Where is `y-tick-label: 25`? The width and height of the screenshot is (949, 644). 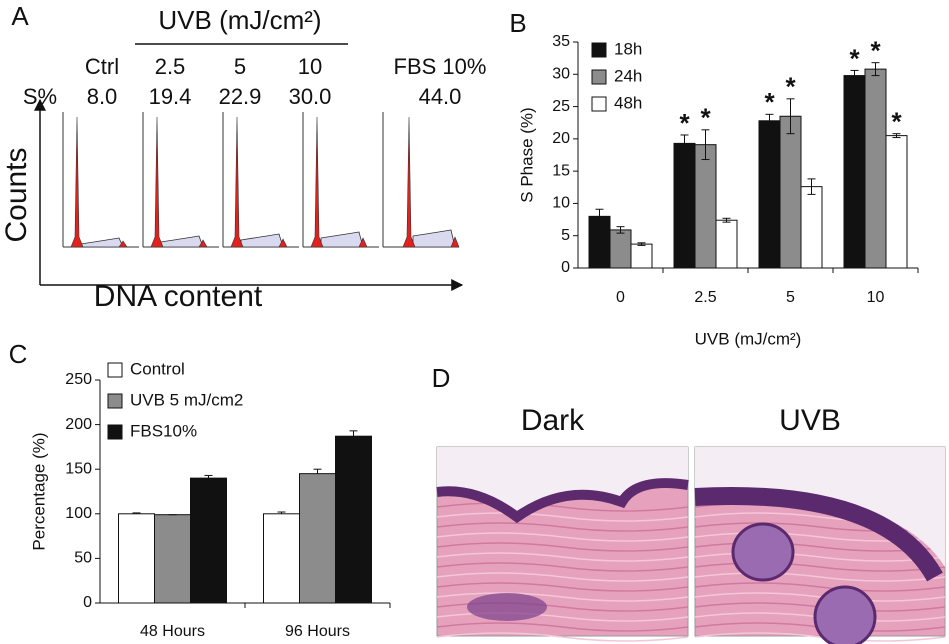 y-tick-label: 25 is located at coordinates (561, 106).